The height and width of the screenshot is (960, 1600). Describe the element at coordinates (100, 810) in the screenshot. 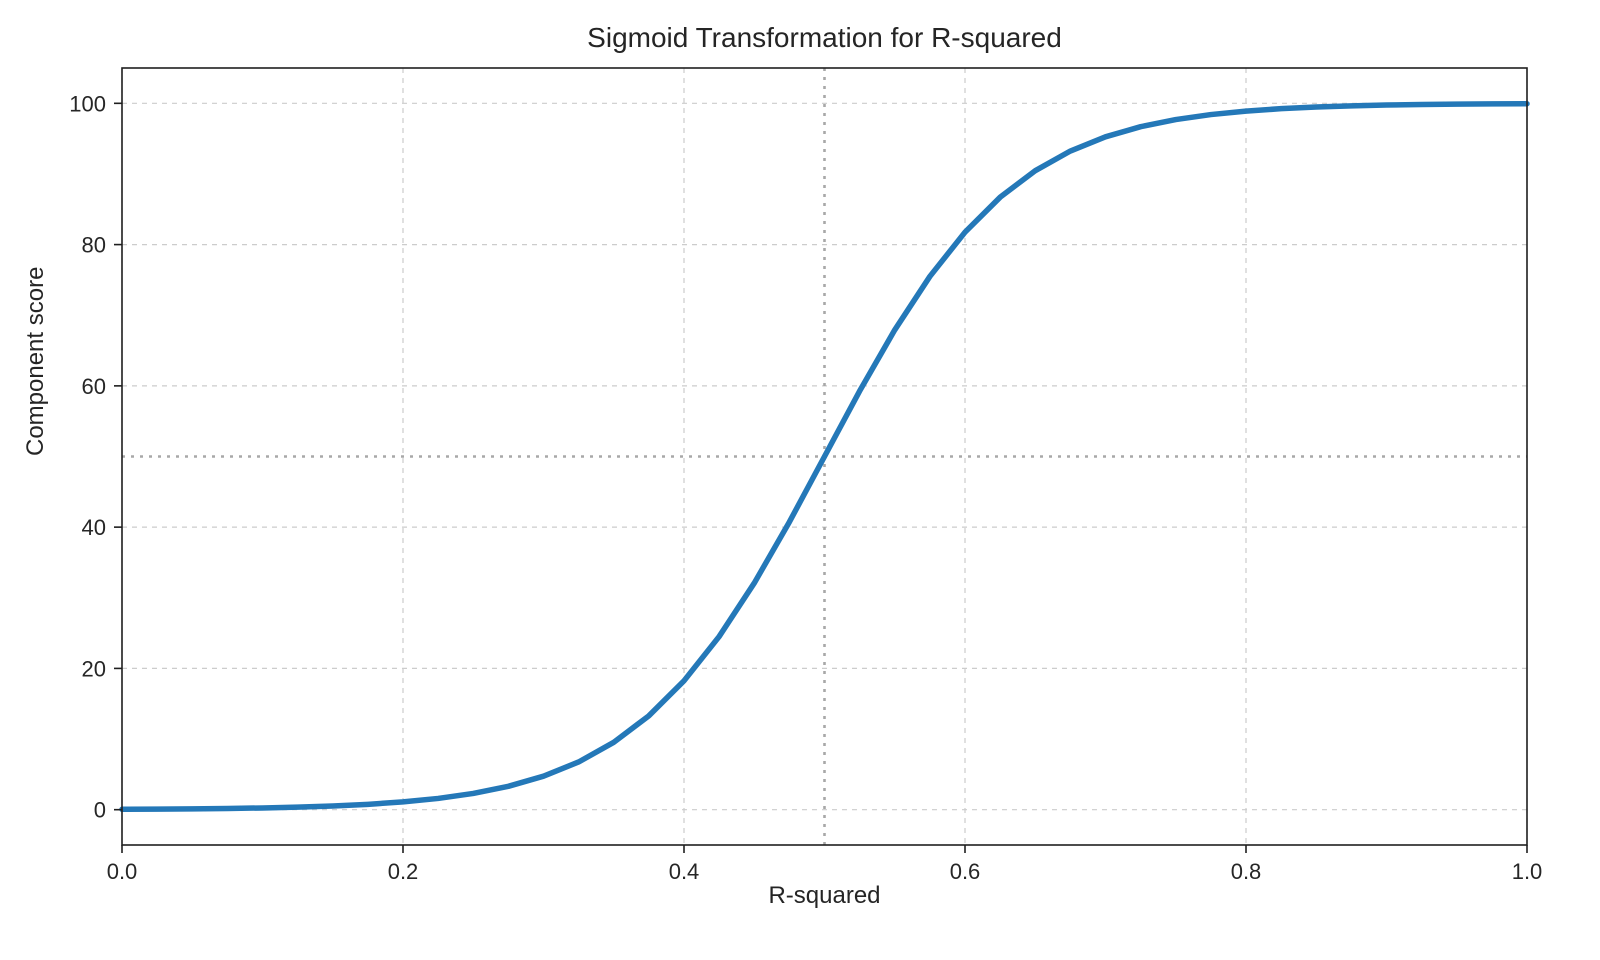

I see `y-tick-label: 0` at that location.